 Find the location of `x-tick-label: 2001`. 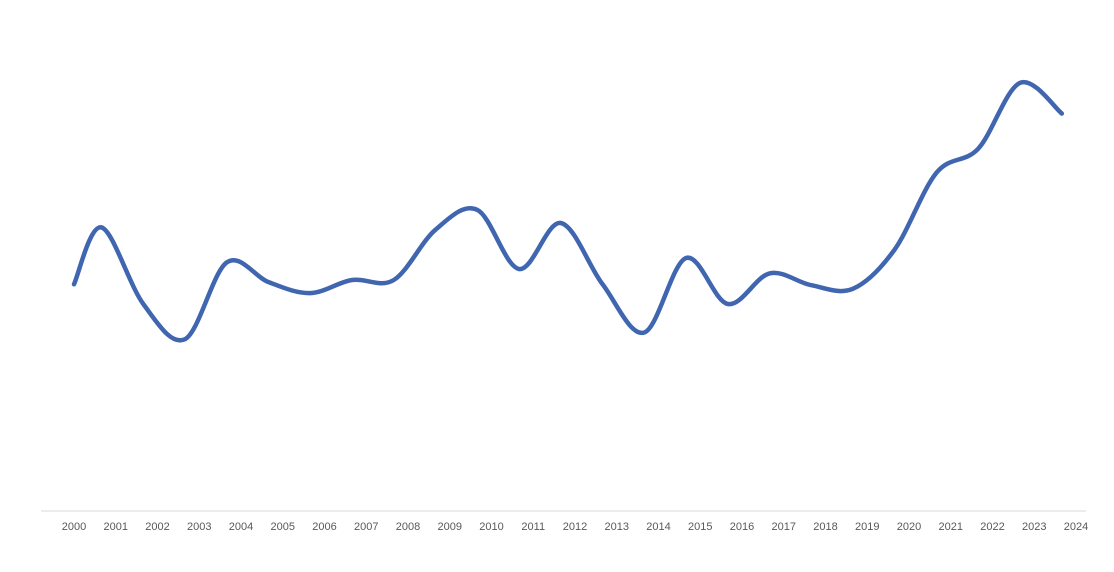

x-tick-label: 2001 is located at coordinates (116, 527).